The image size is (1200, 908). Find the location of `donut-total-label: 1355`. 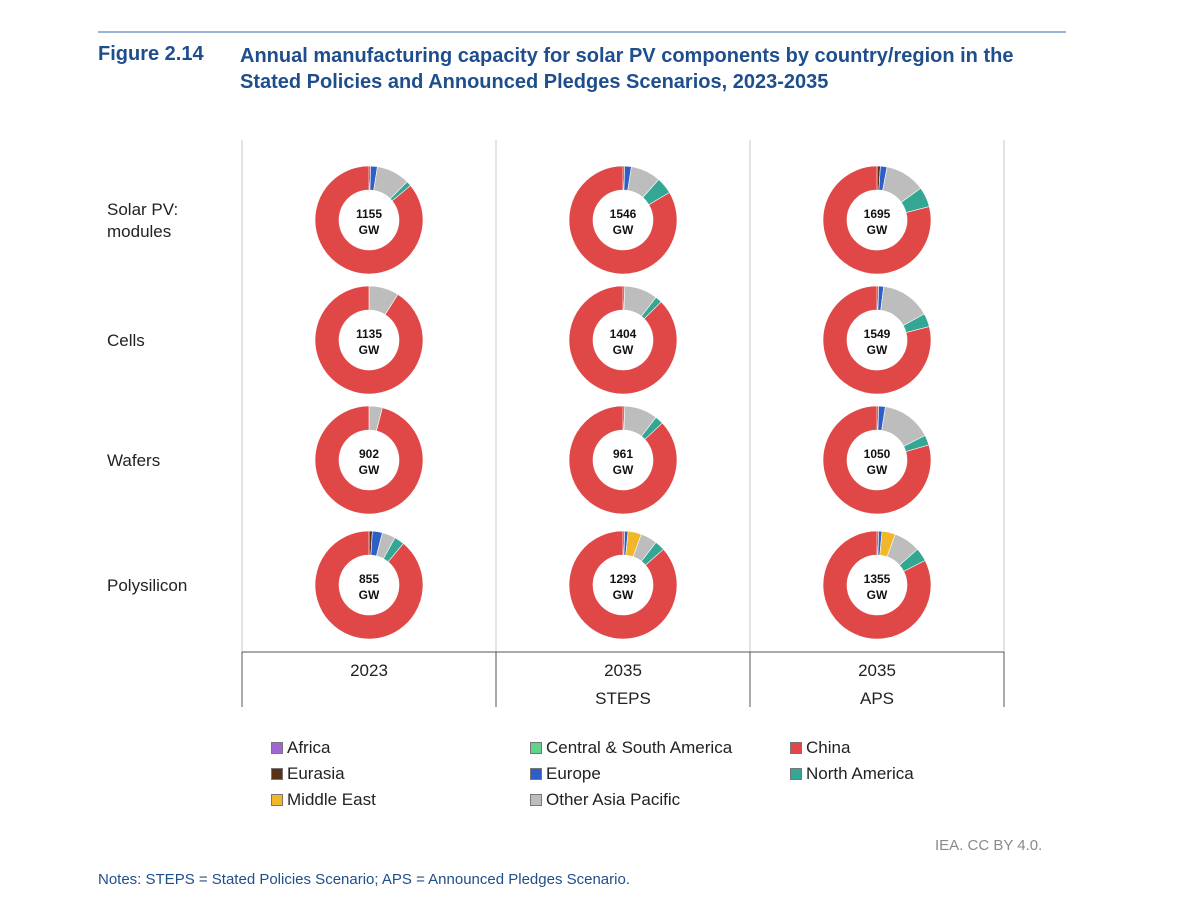

donut-total-label: 1355 is located at coordinates (877, 579).